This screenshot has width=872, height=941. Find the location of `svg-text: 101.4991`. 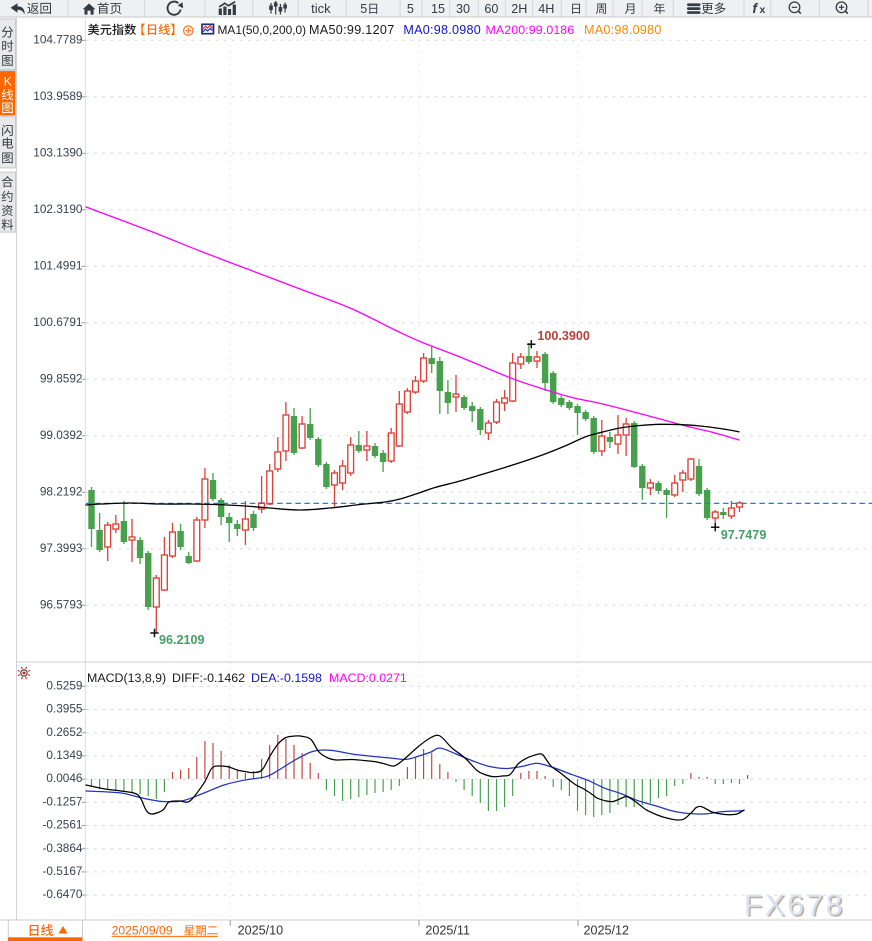

svg-text: 101.4991 is located at coordinates (57, 265).